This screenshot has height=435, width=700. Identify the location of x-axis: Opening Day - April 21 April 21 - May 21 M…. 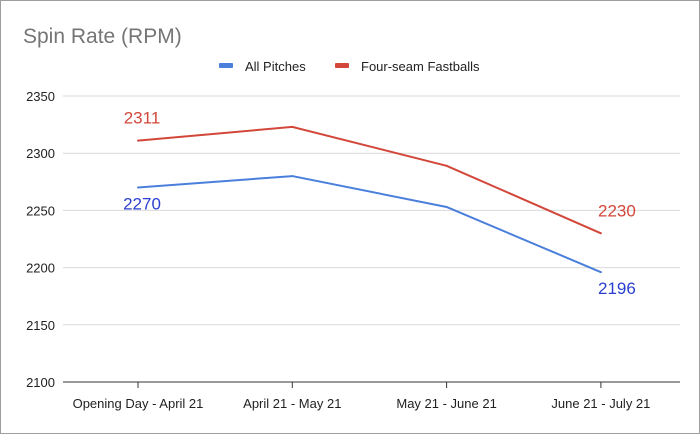
(371, 396).